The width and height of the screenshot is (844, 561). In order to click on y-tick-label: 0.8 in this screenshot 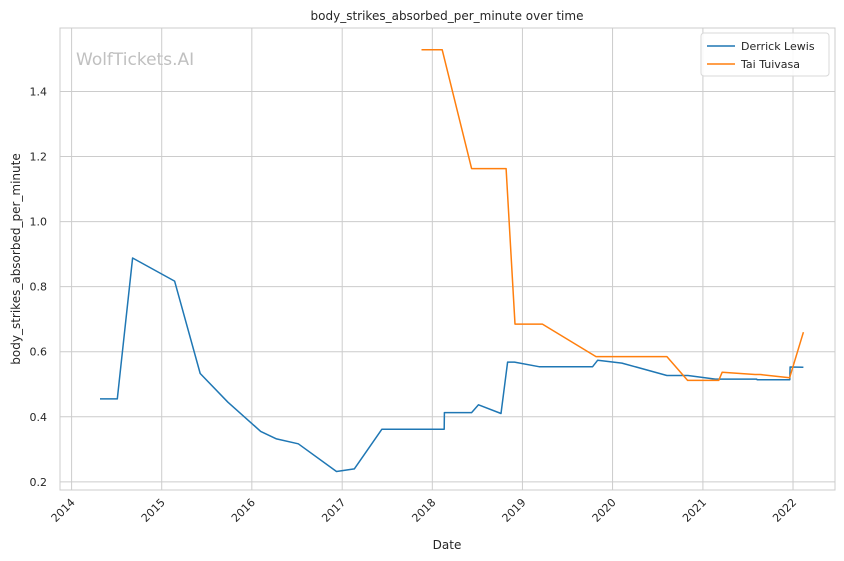, I will do `click(39, 287)`.